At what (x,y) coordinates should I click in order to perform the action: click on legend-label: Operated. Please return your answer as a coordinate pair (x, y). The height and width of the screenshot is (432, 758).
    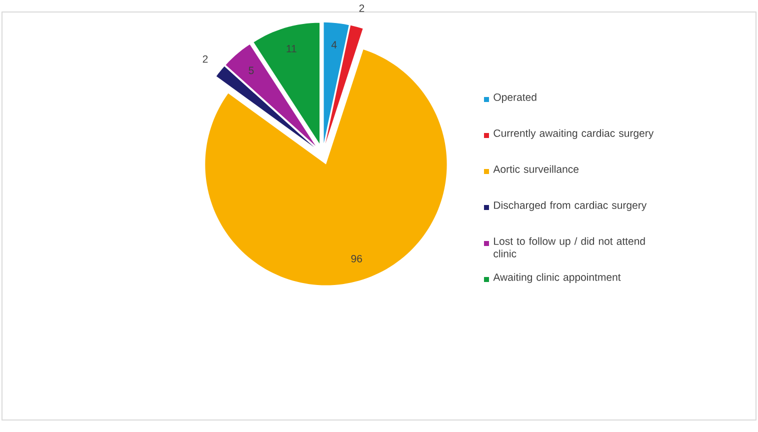
    Looking at the image, I should click on (515, 98).